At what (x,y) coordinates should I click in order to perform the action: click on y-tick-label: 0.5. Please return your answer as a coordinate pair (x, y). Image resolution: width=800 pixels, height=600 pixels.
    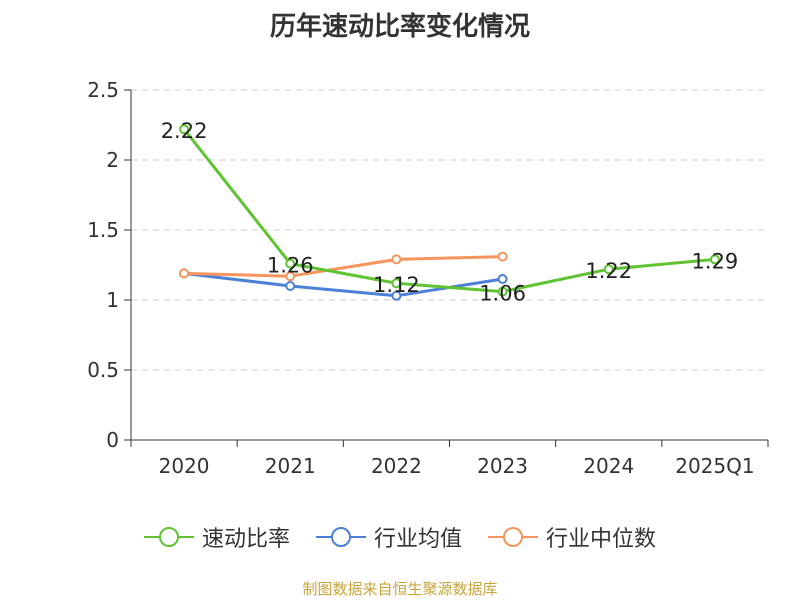
    Looking at the image, I should click on (103, 370).